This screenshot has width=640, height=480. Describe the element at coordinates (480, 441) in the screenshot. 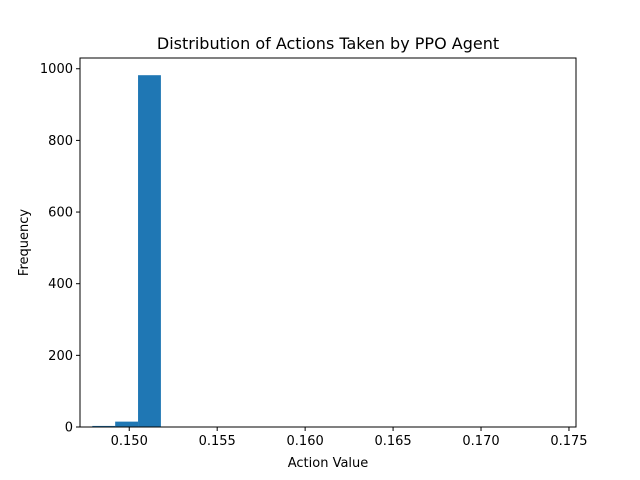

I see `x-tick-label: 0.170` at that location.